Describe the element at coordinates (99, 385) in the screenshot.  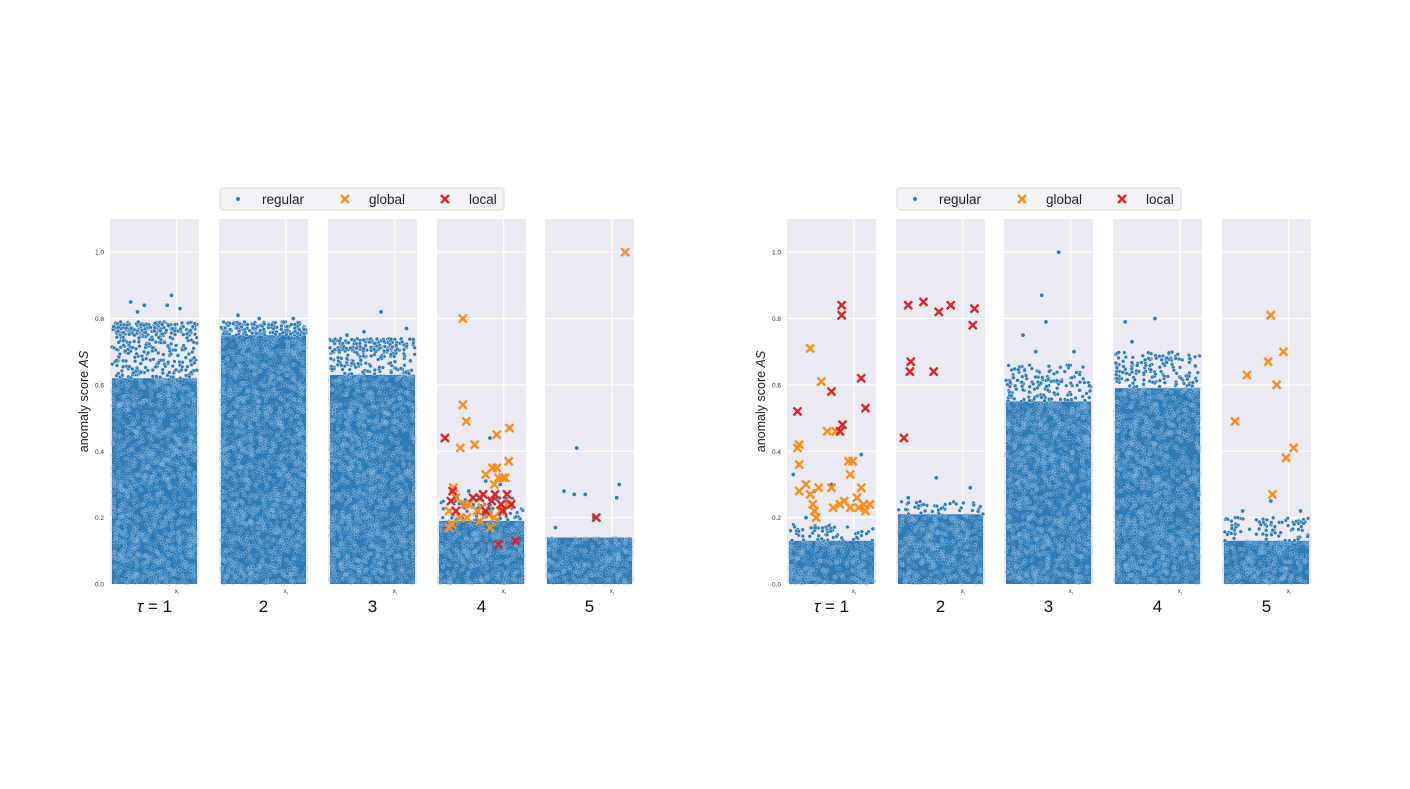
I see `y-tick-label: 0.6` at that location.